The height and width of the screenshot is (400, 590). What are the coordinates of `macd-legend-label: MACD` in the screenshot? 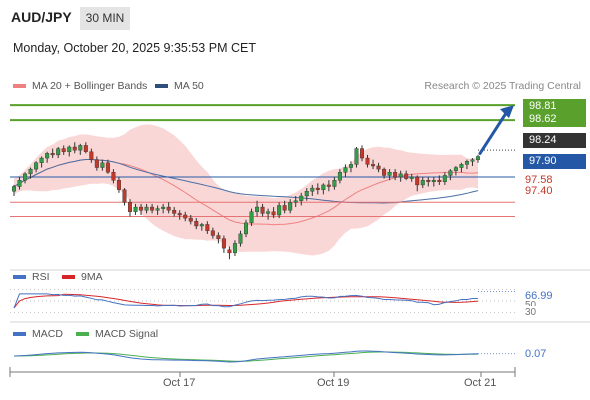 It's located at (47, 334).